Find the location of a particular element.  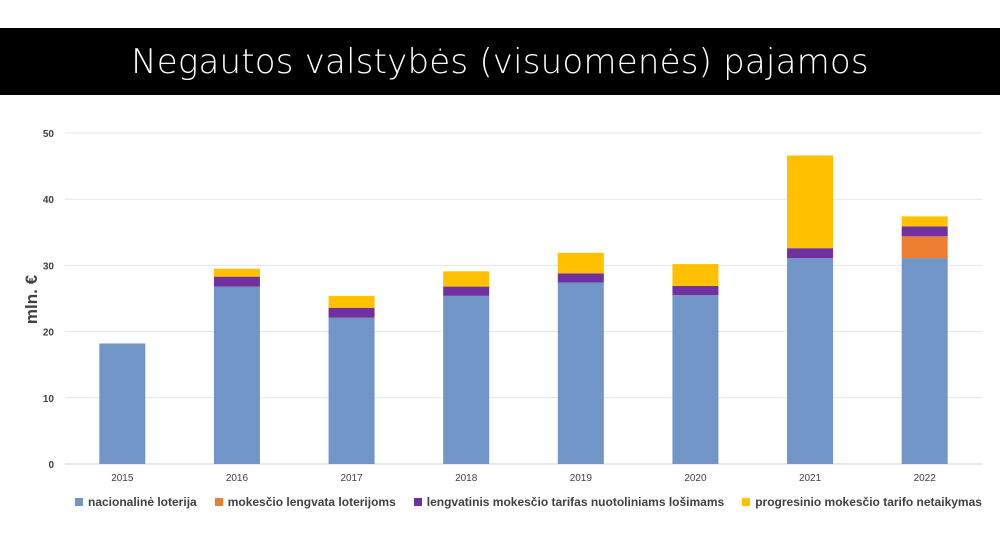

title-band: Negautos valstybės (visuomenės) pajamos is located at coordinates (500, 61).